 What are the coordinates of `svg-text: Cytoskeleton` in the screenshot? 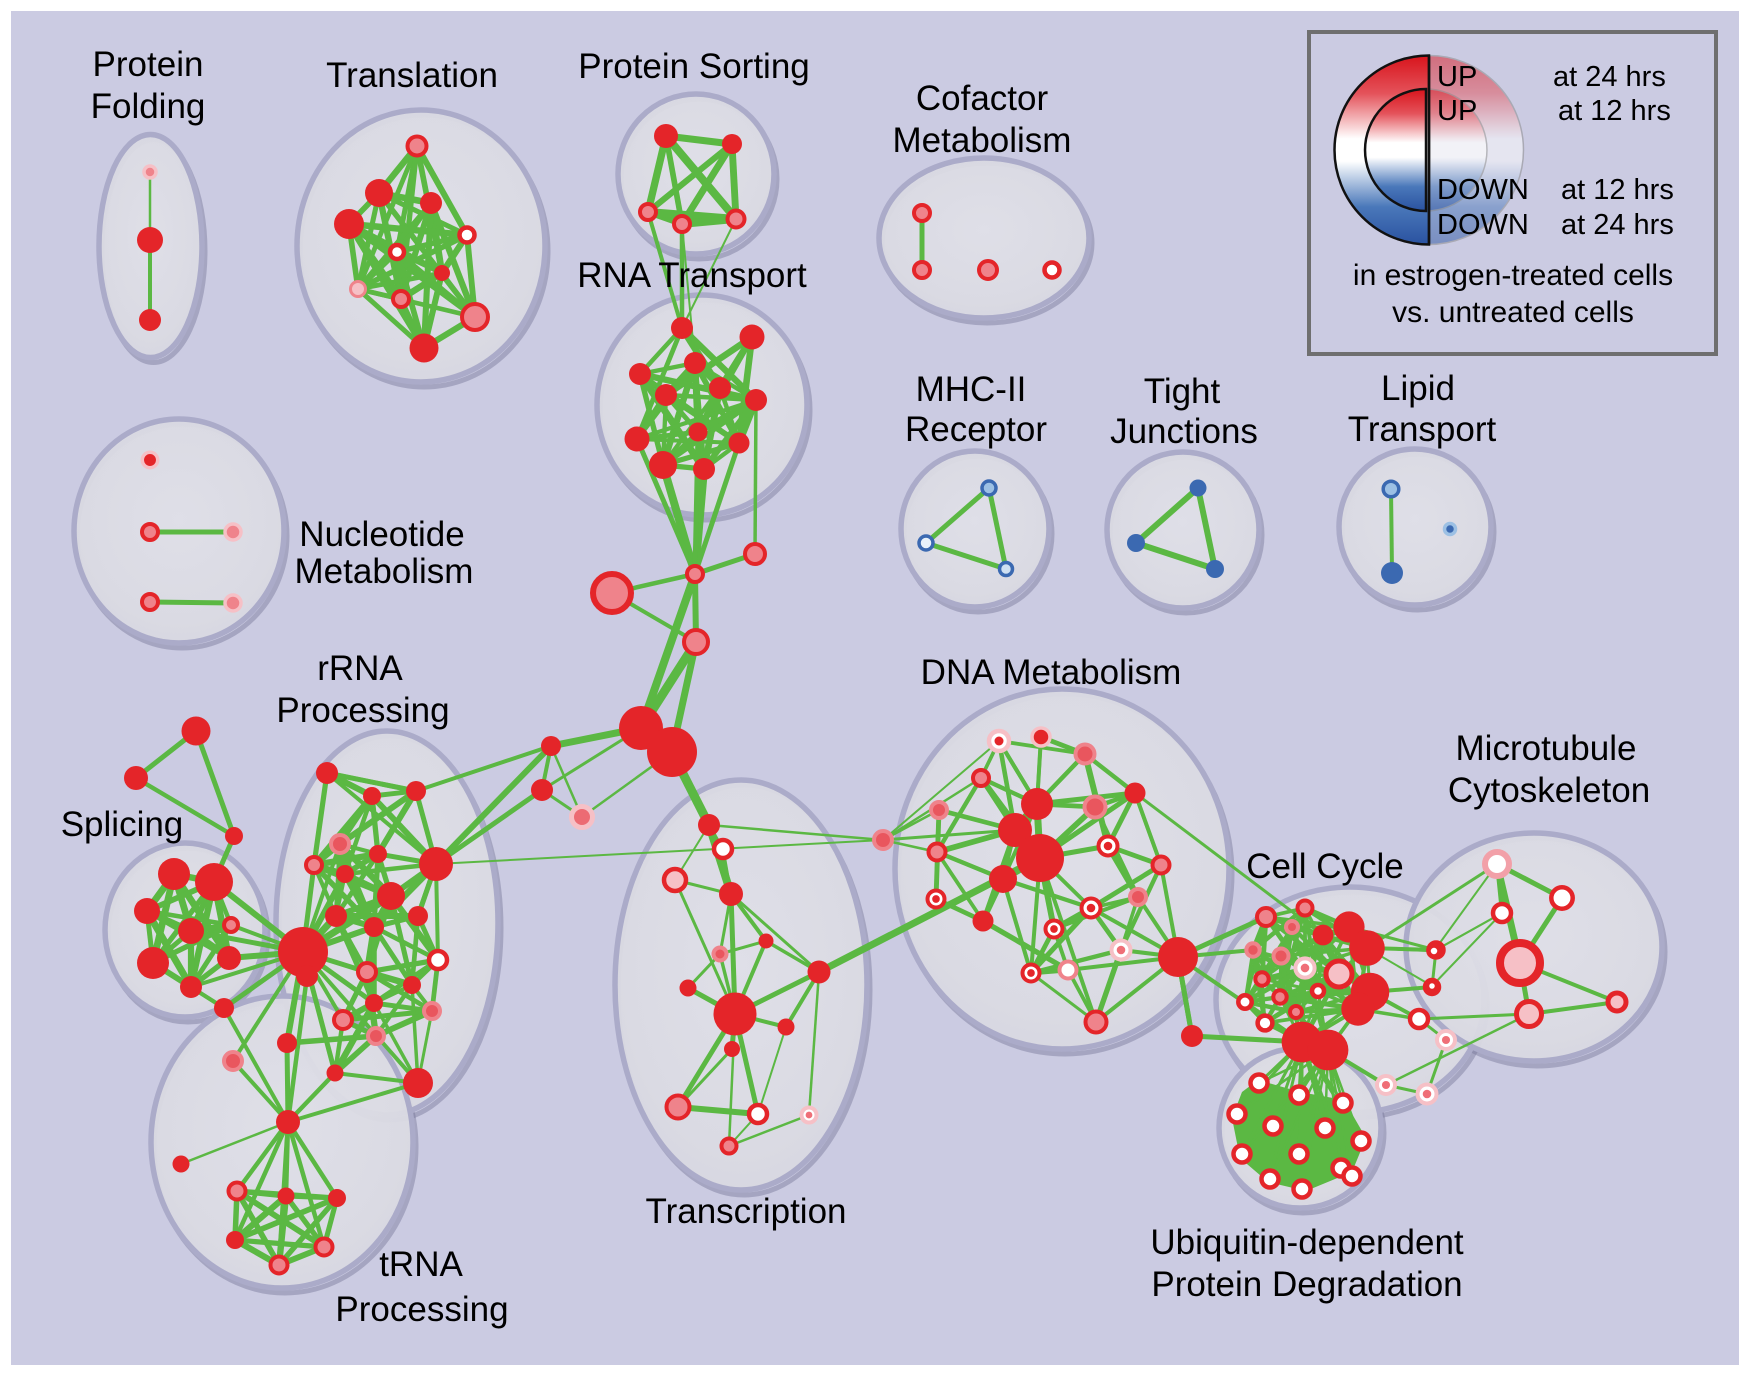 It's located at (1549, 790).